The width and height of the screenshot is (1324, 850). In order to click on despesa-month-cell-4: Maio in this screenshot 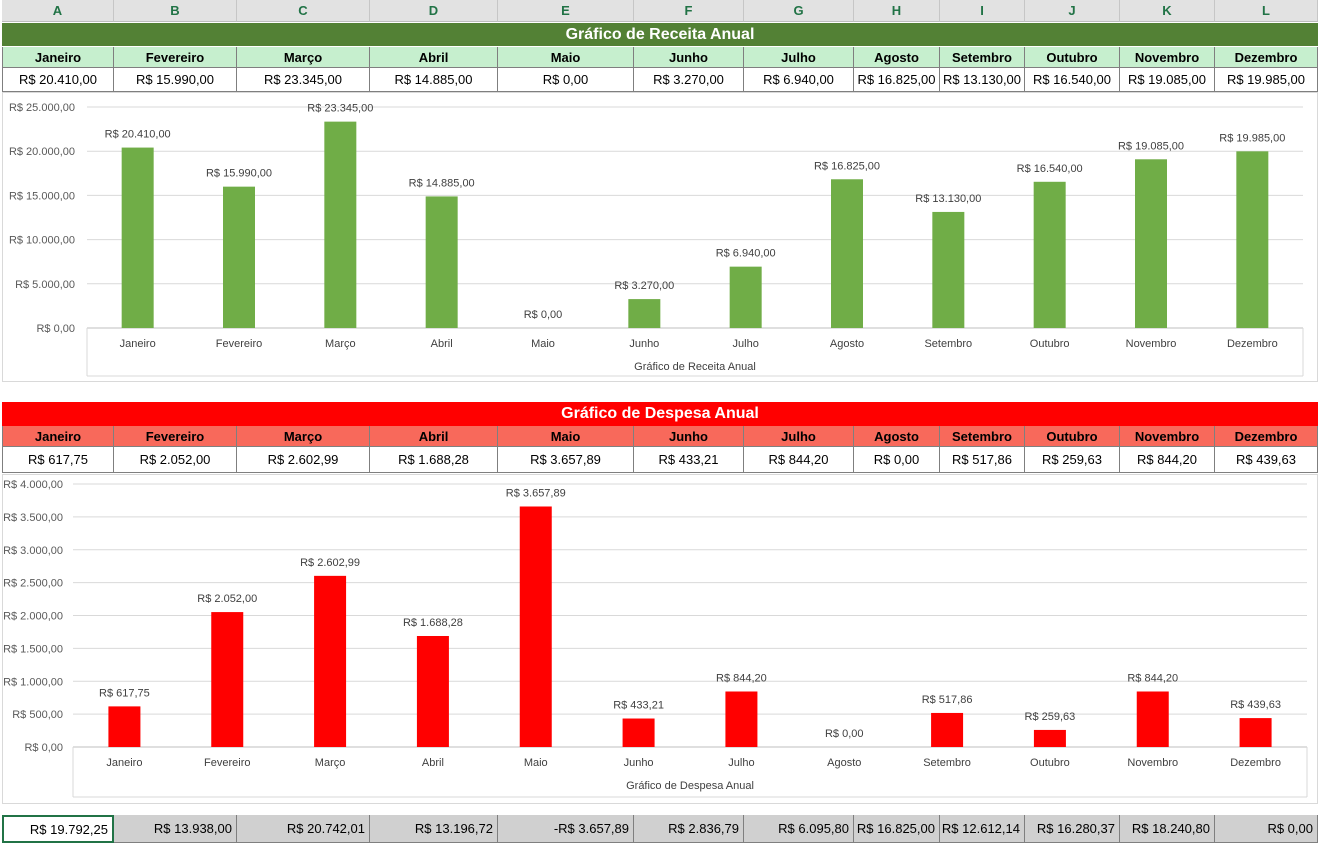, I will do `click(566, 436)`.